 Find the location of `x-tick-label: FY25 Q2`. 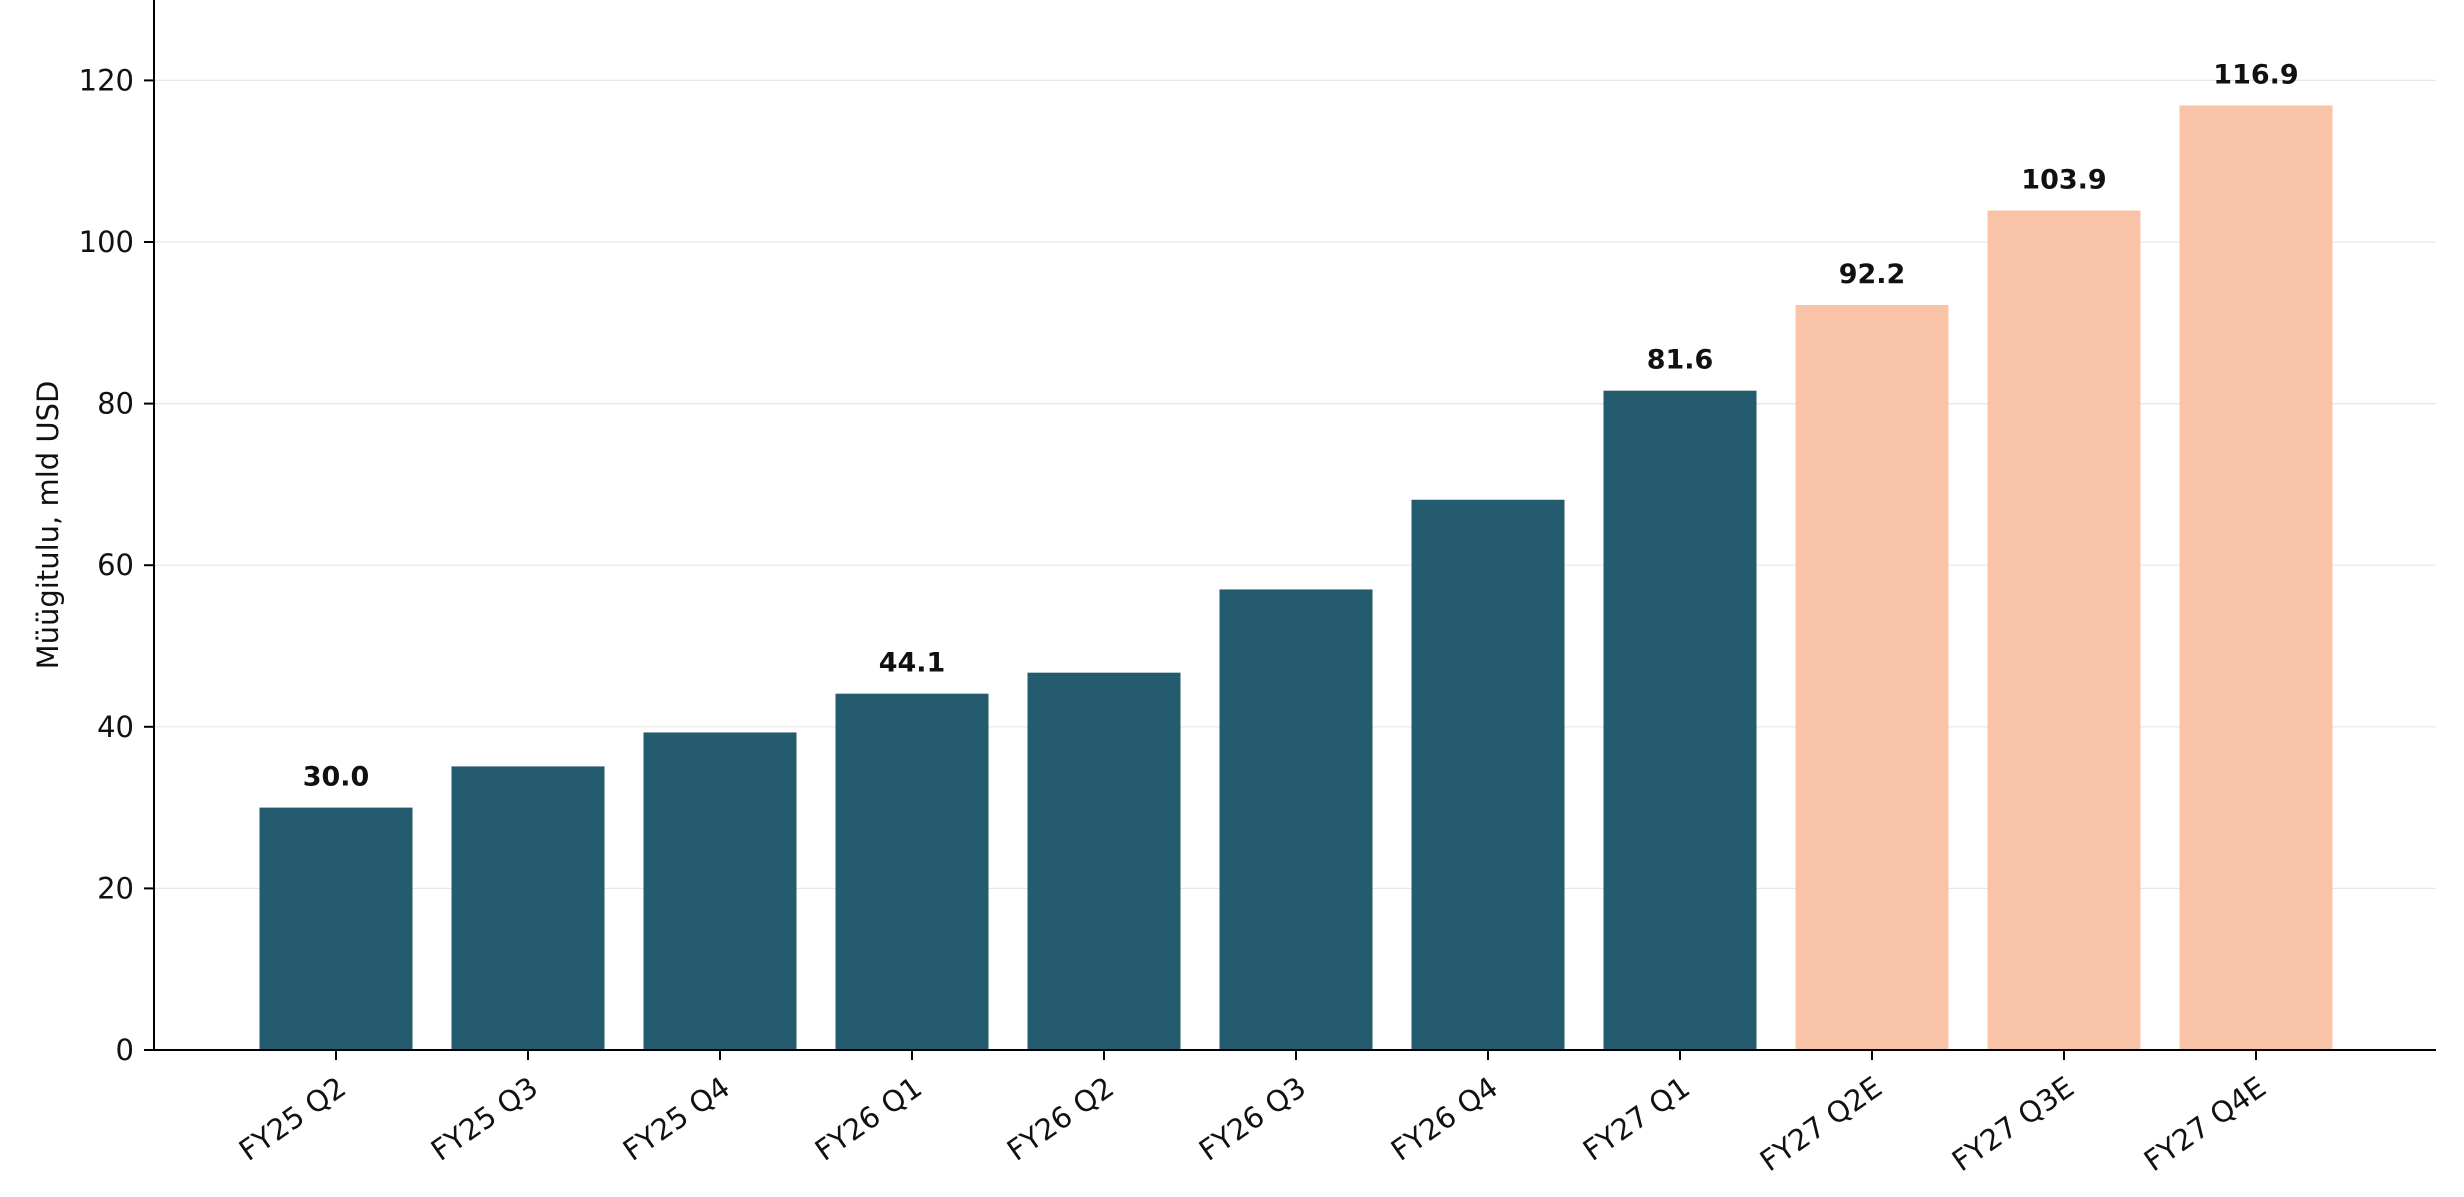

x-tick-label: FY25 Q2 is located at coordinates (292, 1119).